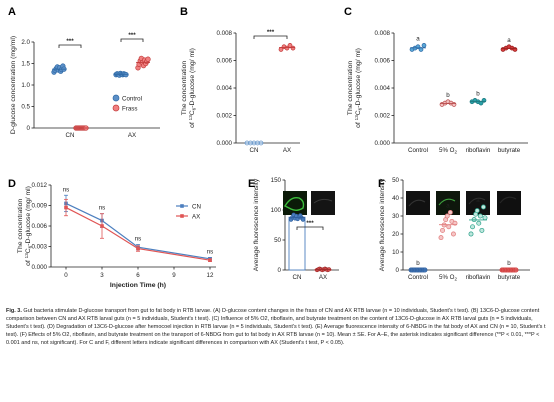 The image size is (554, 402). I want to click on y-tick-label-f: 30, so click(395, 216).